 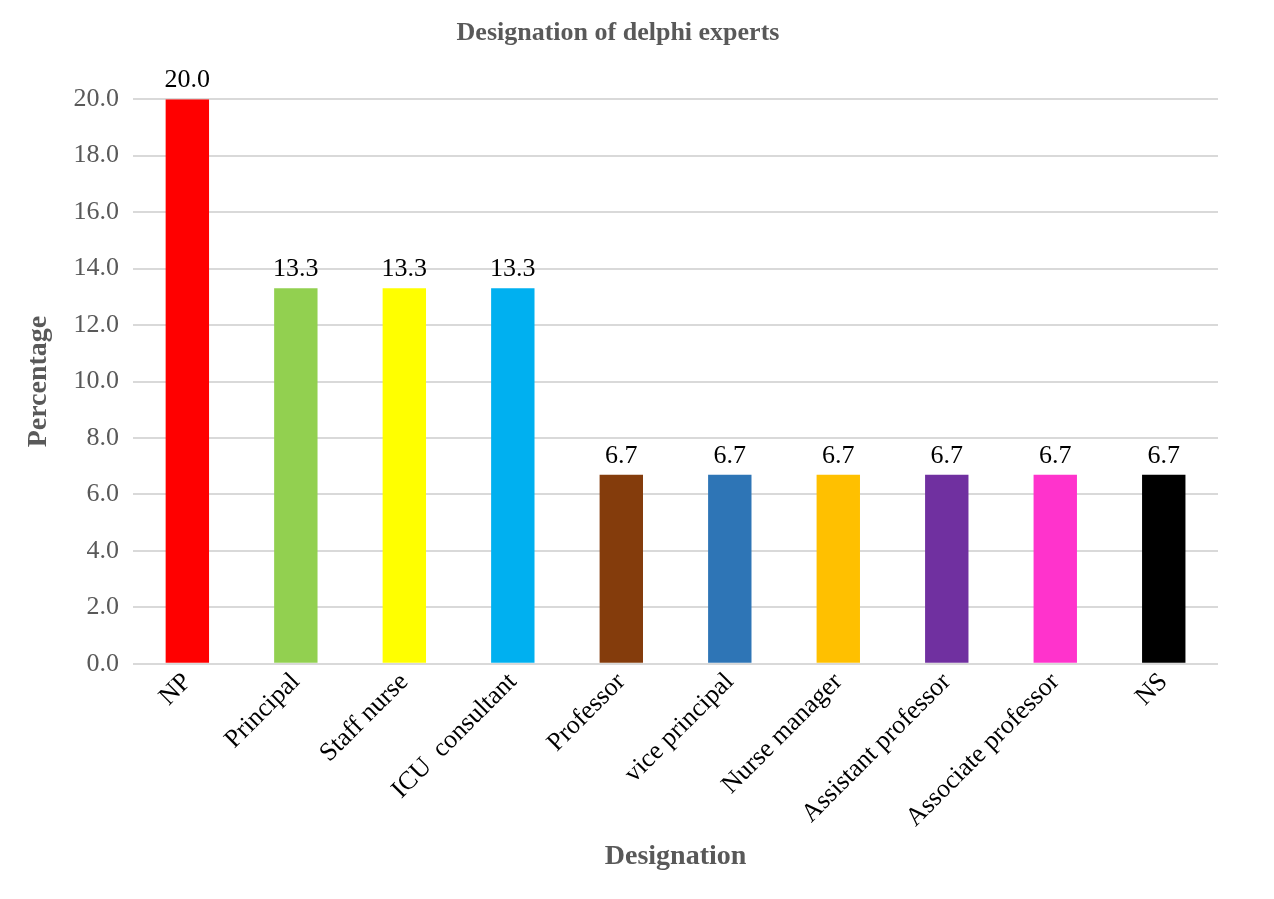 I want to click on y-axis-title: Percentage, so click(x=37, y=381).